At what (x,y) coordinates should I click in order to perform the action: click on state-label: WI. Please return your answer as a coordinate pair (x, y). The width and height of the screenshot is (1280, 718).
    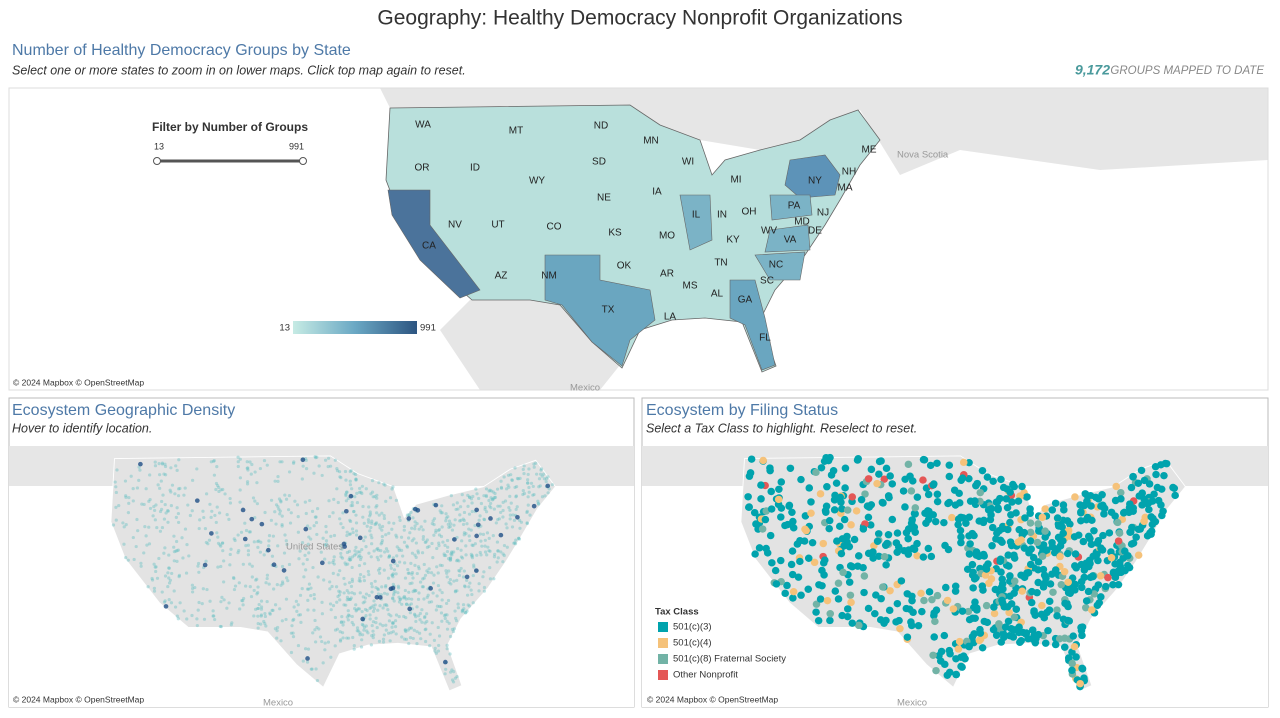
    Looking at the image, I should click on (688, 162).